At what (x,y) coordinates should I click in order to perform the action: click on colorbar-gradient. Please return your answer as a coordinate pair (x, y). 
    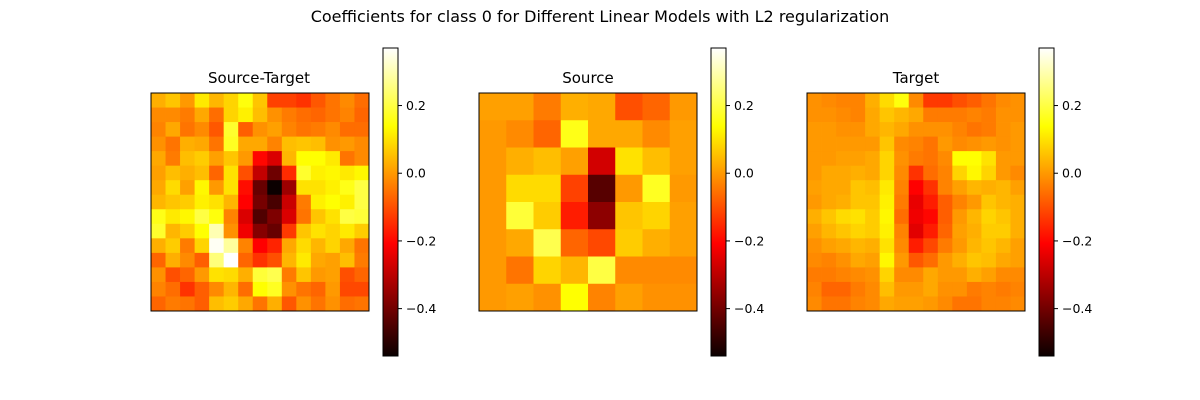
    Looking at the image, I should click on (1046, 202).